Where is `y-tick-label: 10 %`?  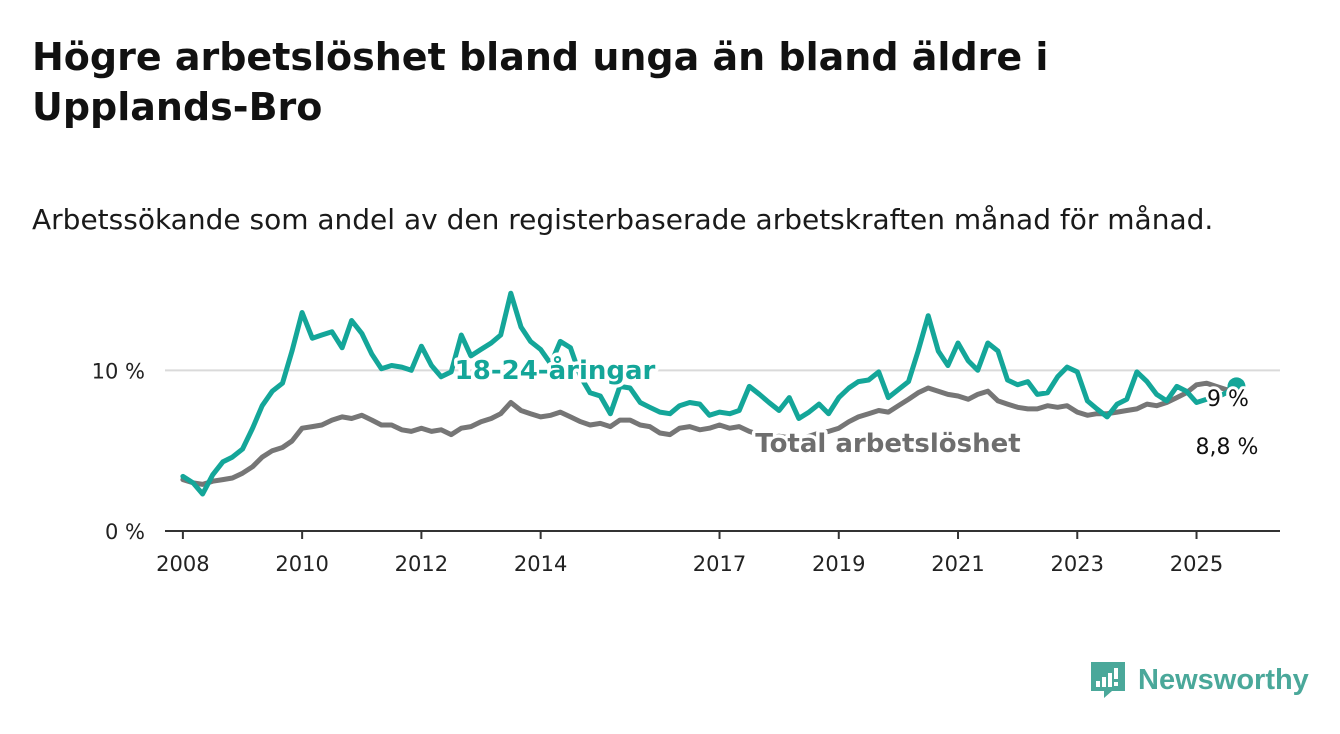 y-tick-label: 10 % is located at coordinates (118, 371).